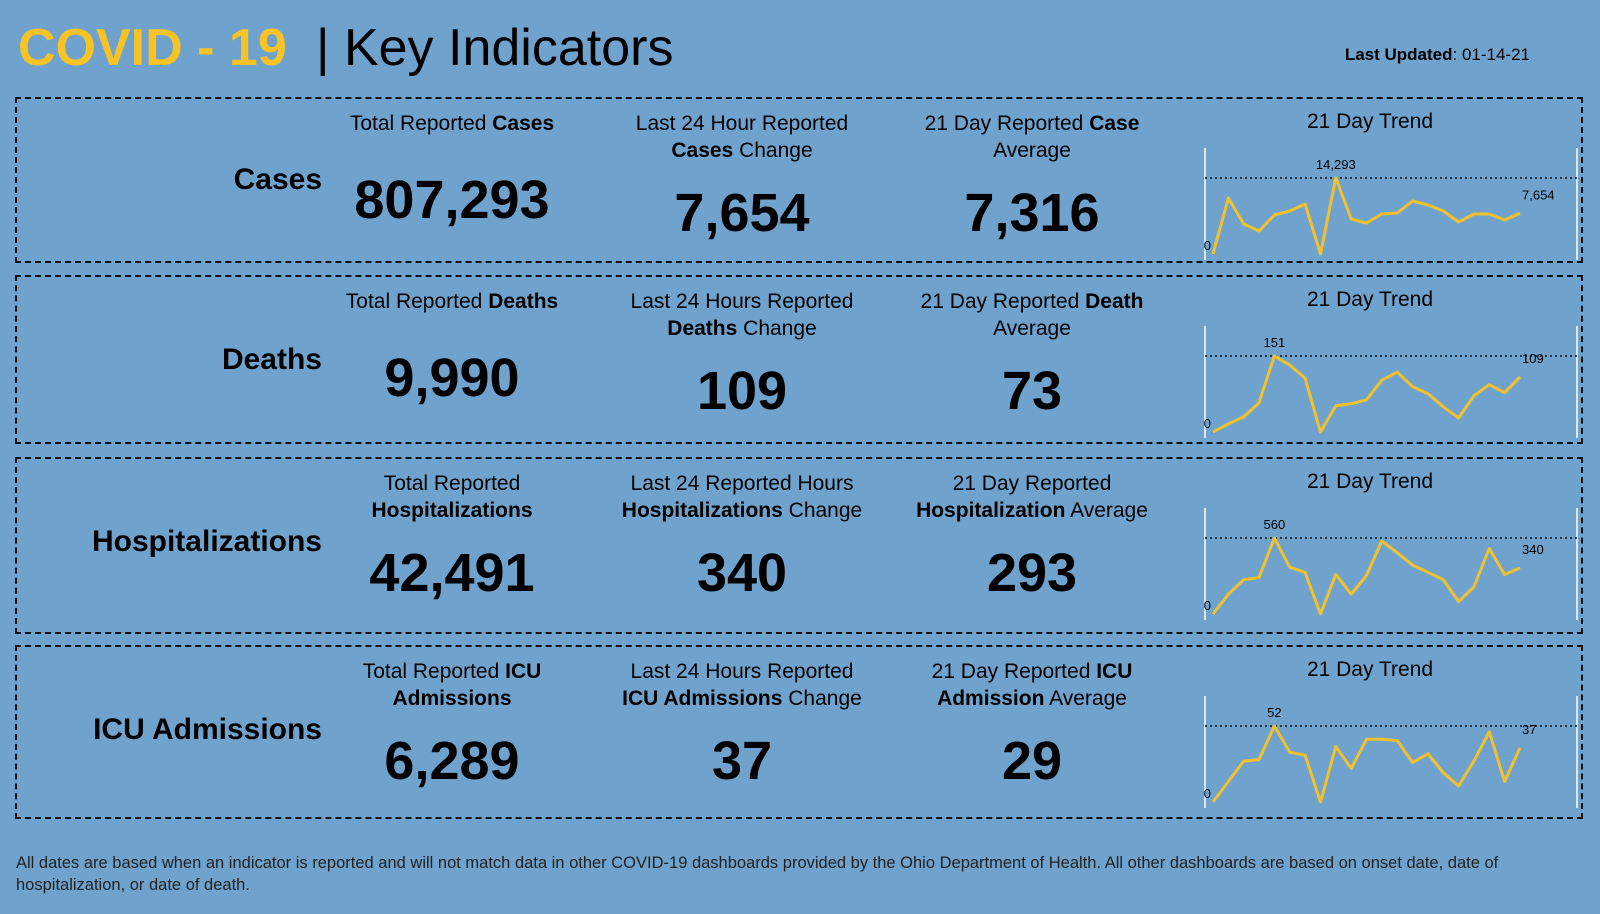  I want to click on row-label: Cases, so click(277, 179).